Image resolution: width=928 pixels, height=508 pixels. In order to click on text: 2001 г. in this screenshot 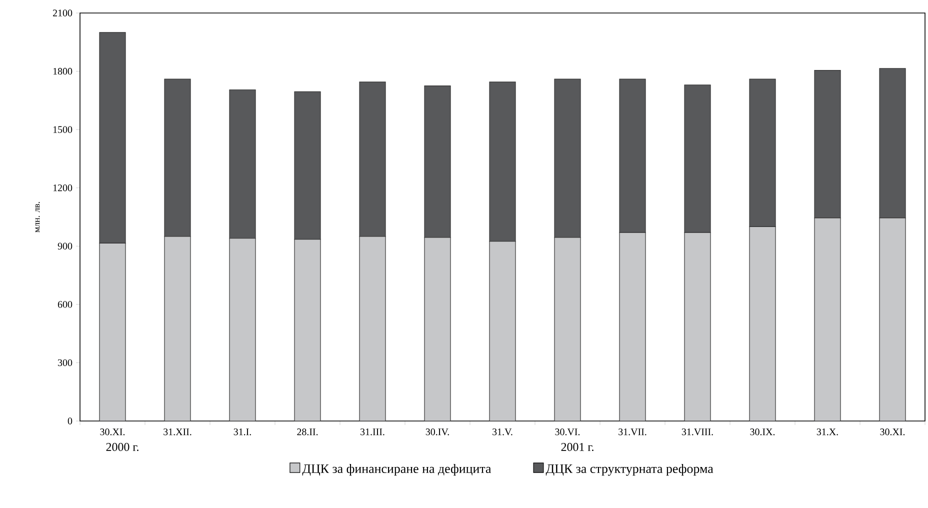, I will do `click(577, 447)`.